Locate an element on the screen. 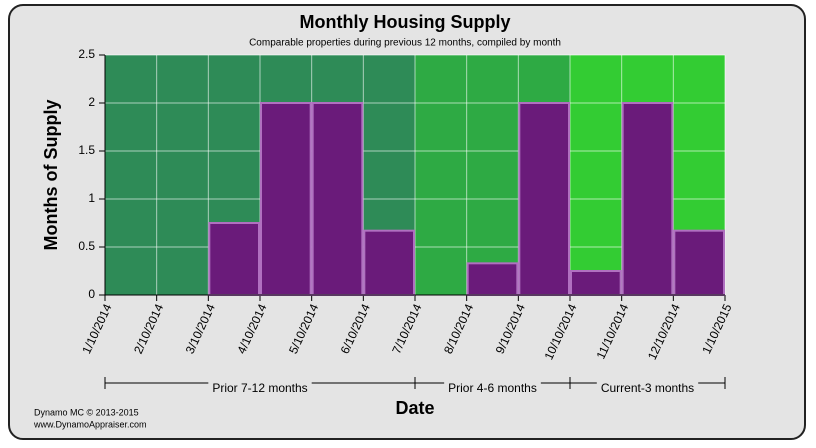 This screenshot has width=816, height=448. y-tick-label: 2 is located at coordinates (91, 102).